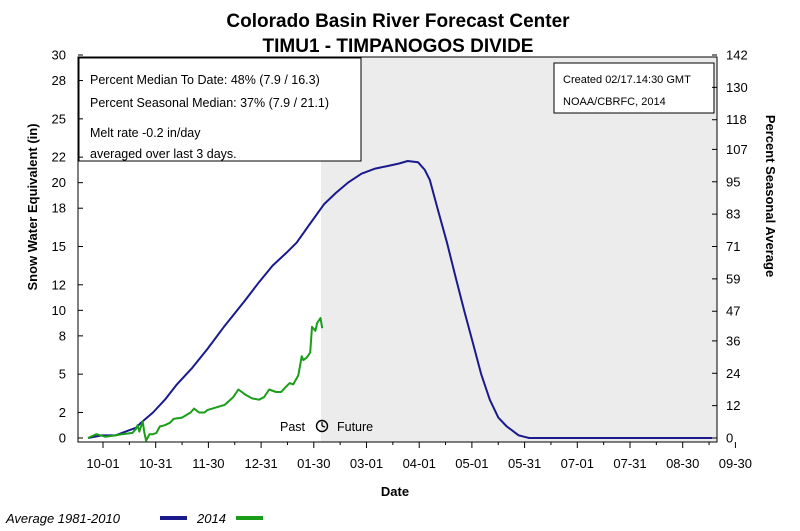 The height and width of the screenshot is (531, 800). What do you see at coordinates (145, 133) in the screenshot?
I see `melt-rate: Melt rate -0.2 in/day` at bounding box center [145, 133].